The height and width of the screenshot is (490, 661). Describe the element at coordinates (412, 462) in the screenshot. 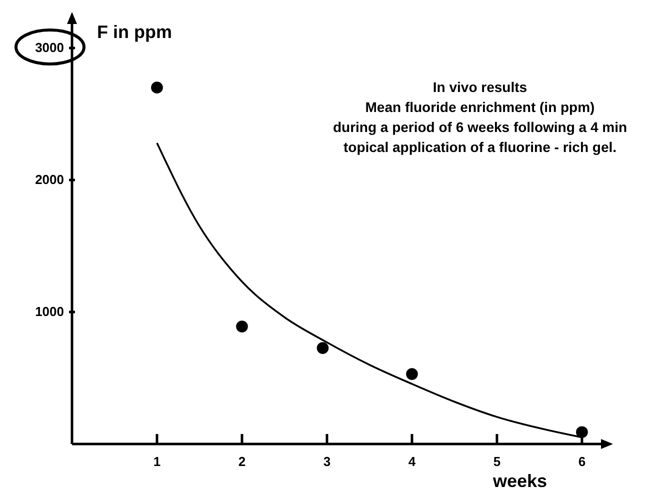

I see `x-tick-label: 4` at that location.